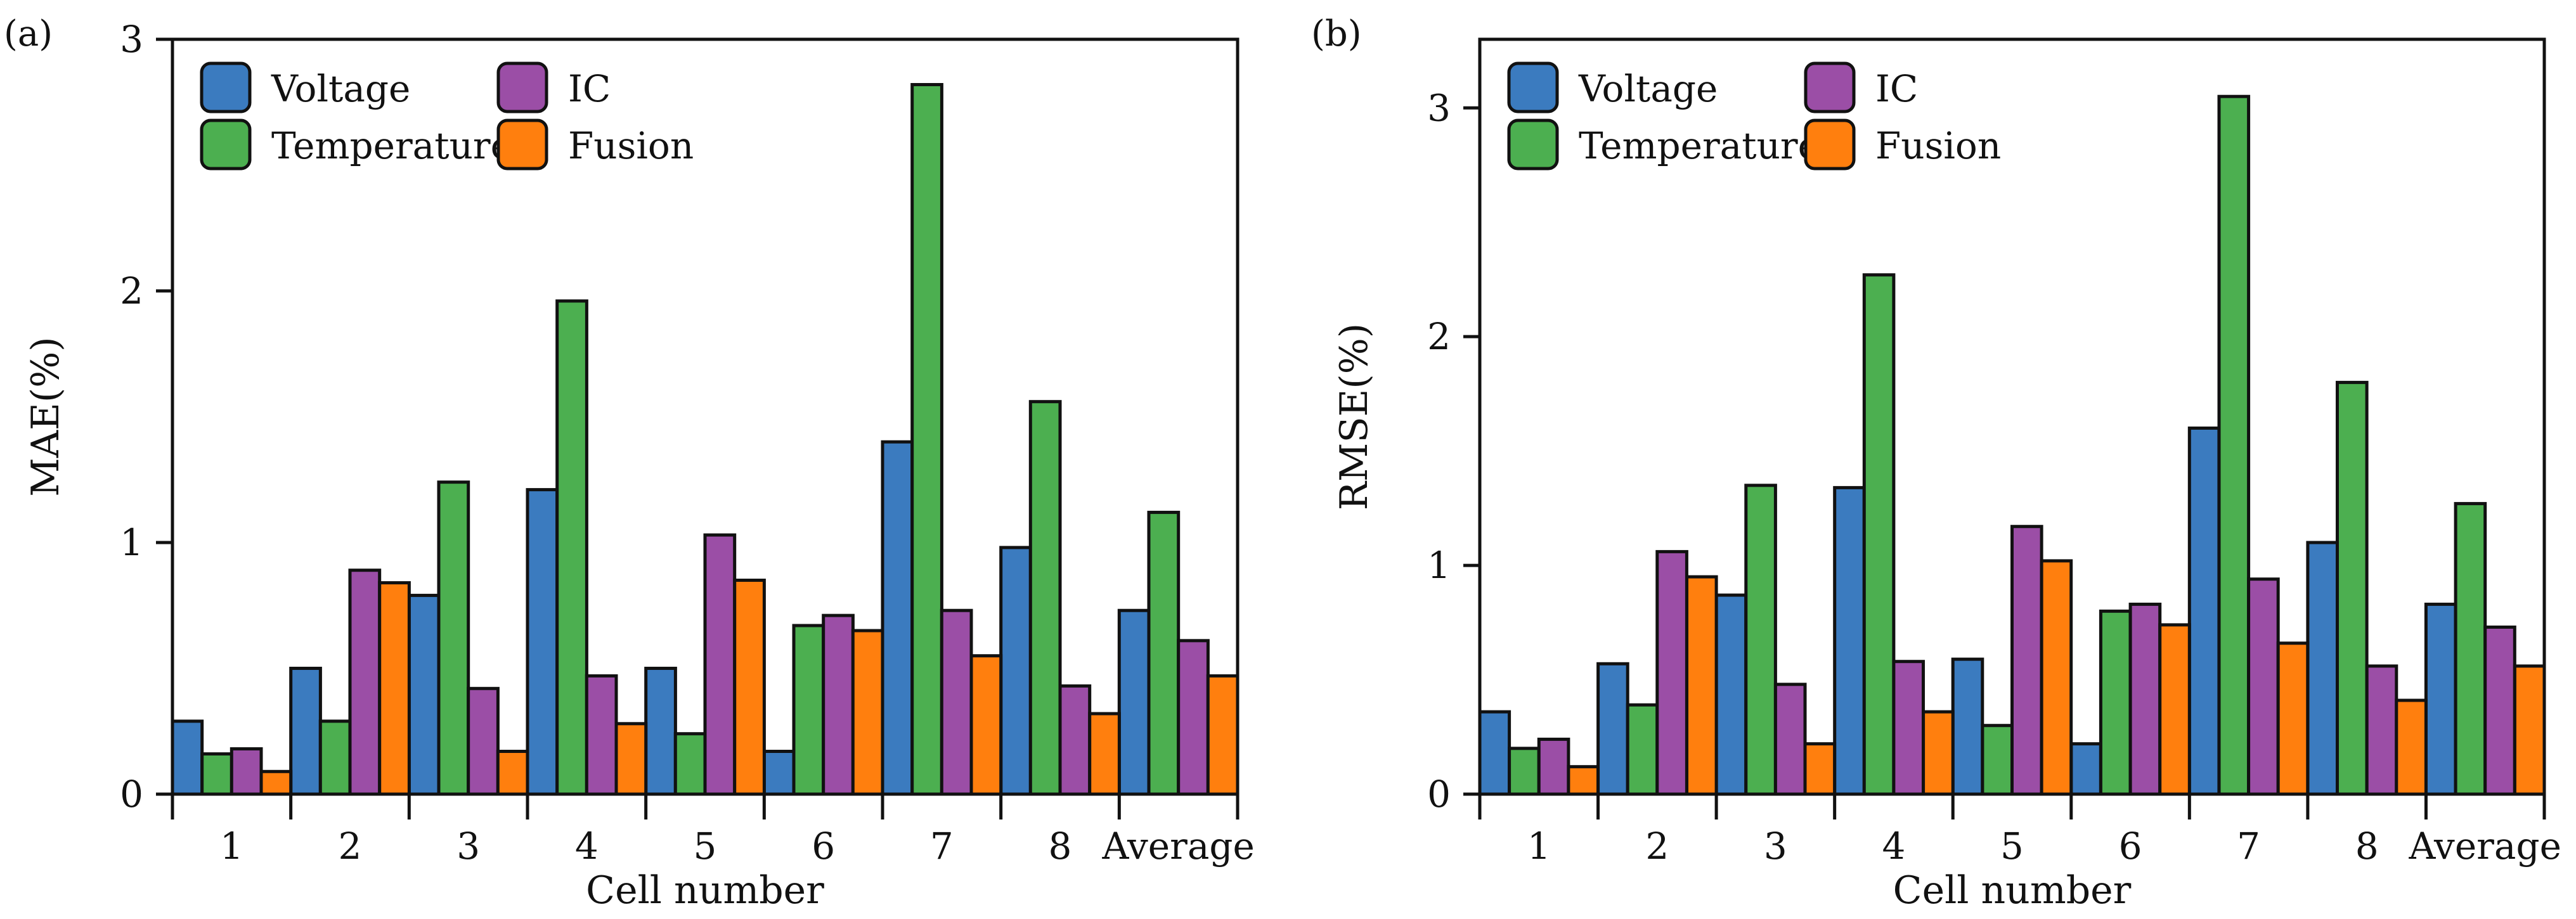 This screenshot has height=919, width=2576. I want to click on y-axis-label: RMSE(%), so click(1354, 416).